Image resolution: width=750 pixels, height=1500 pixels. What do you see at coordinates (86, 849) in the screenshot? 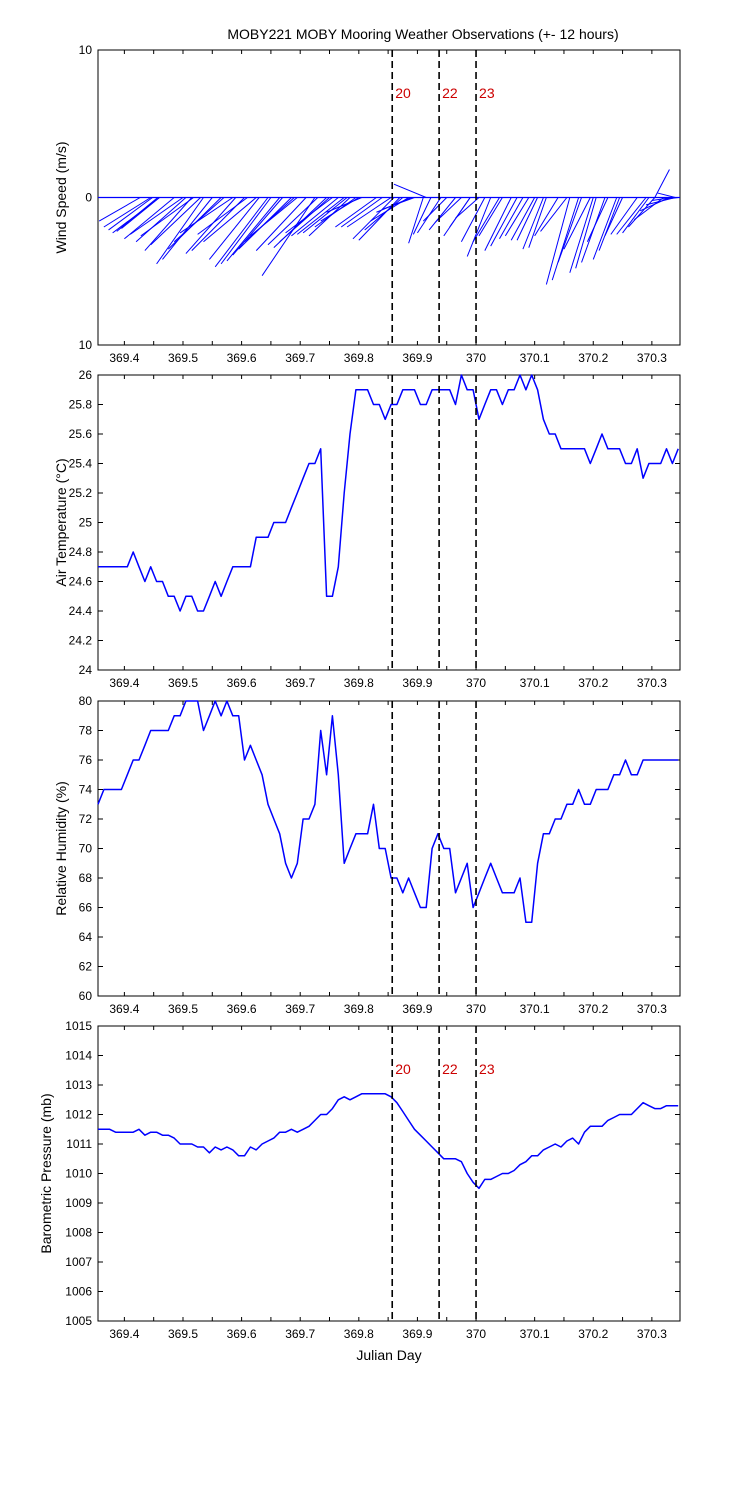
I see `y-tick-label: 70` at bounding box center [86, 849].